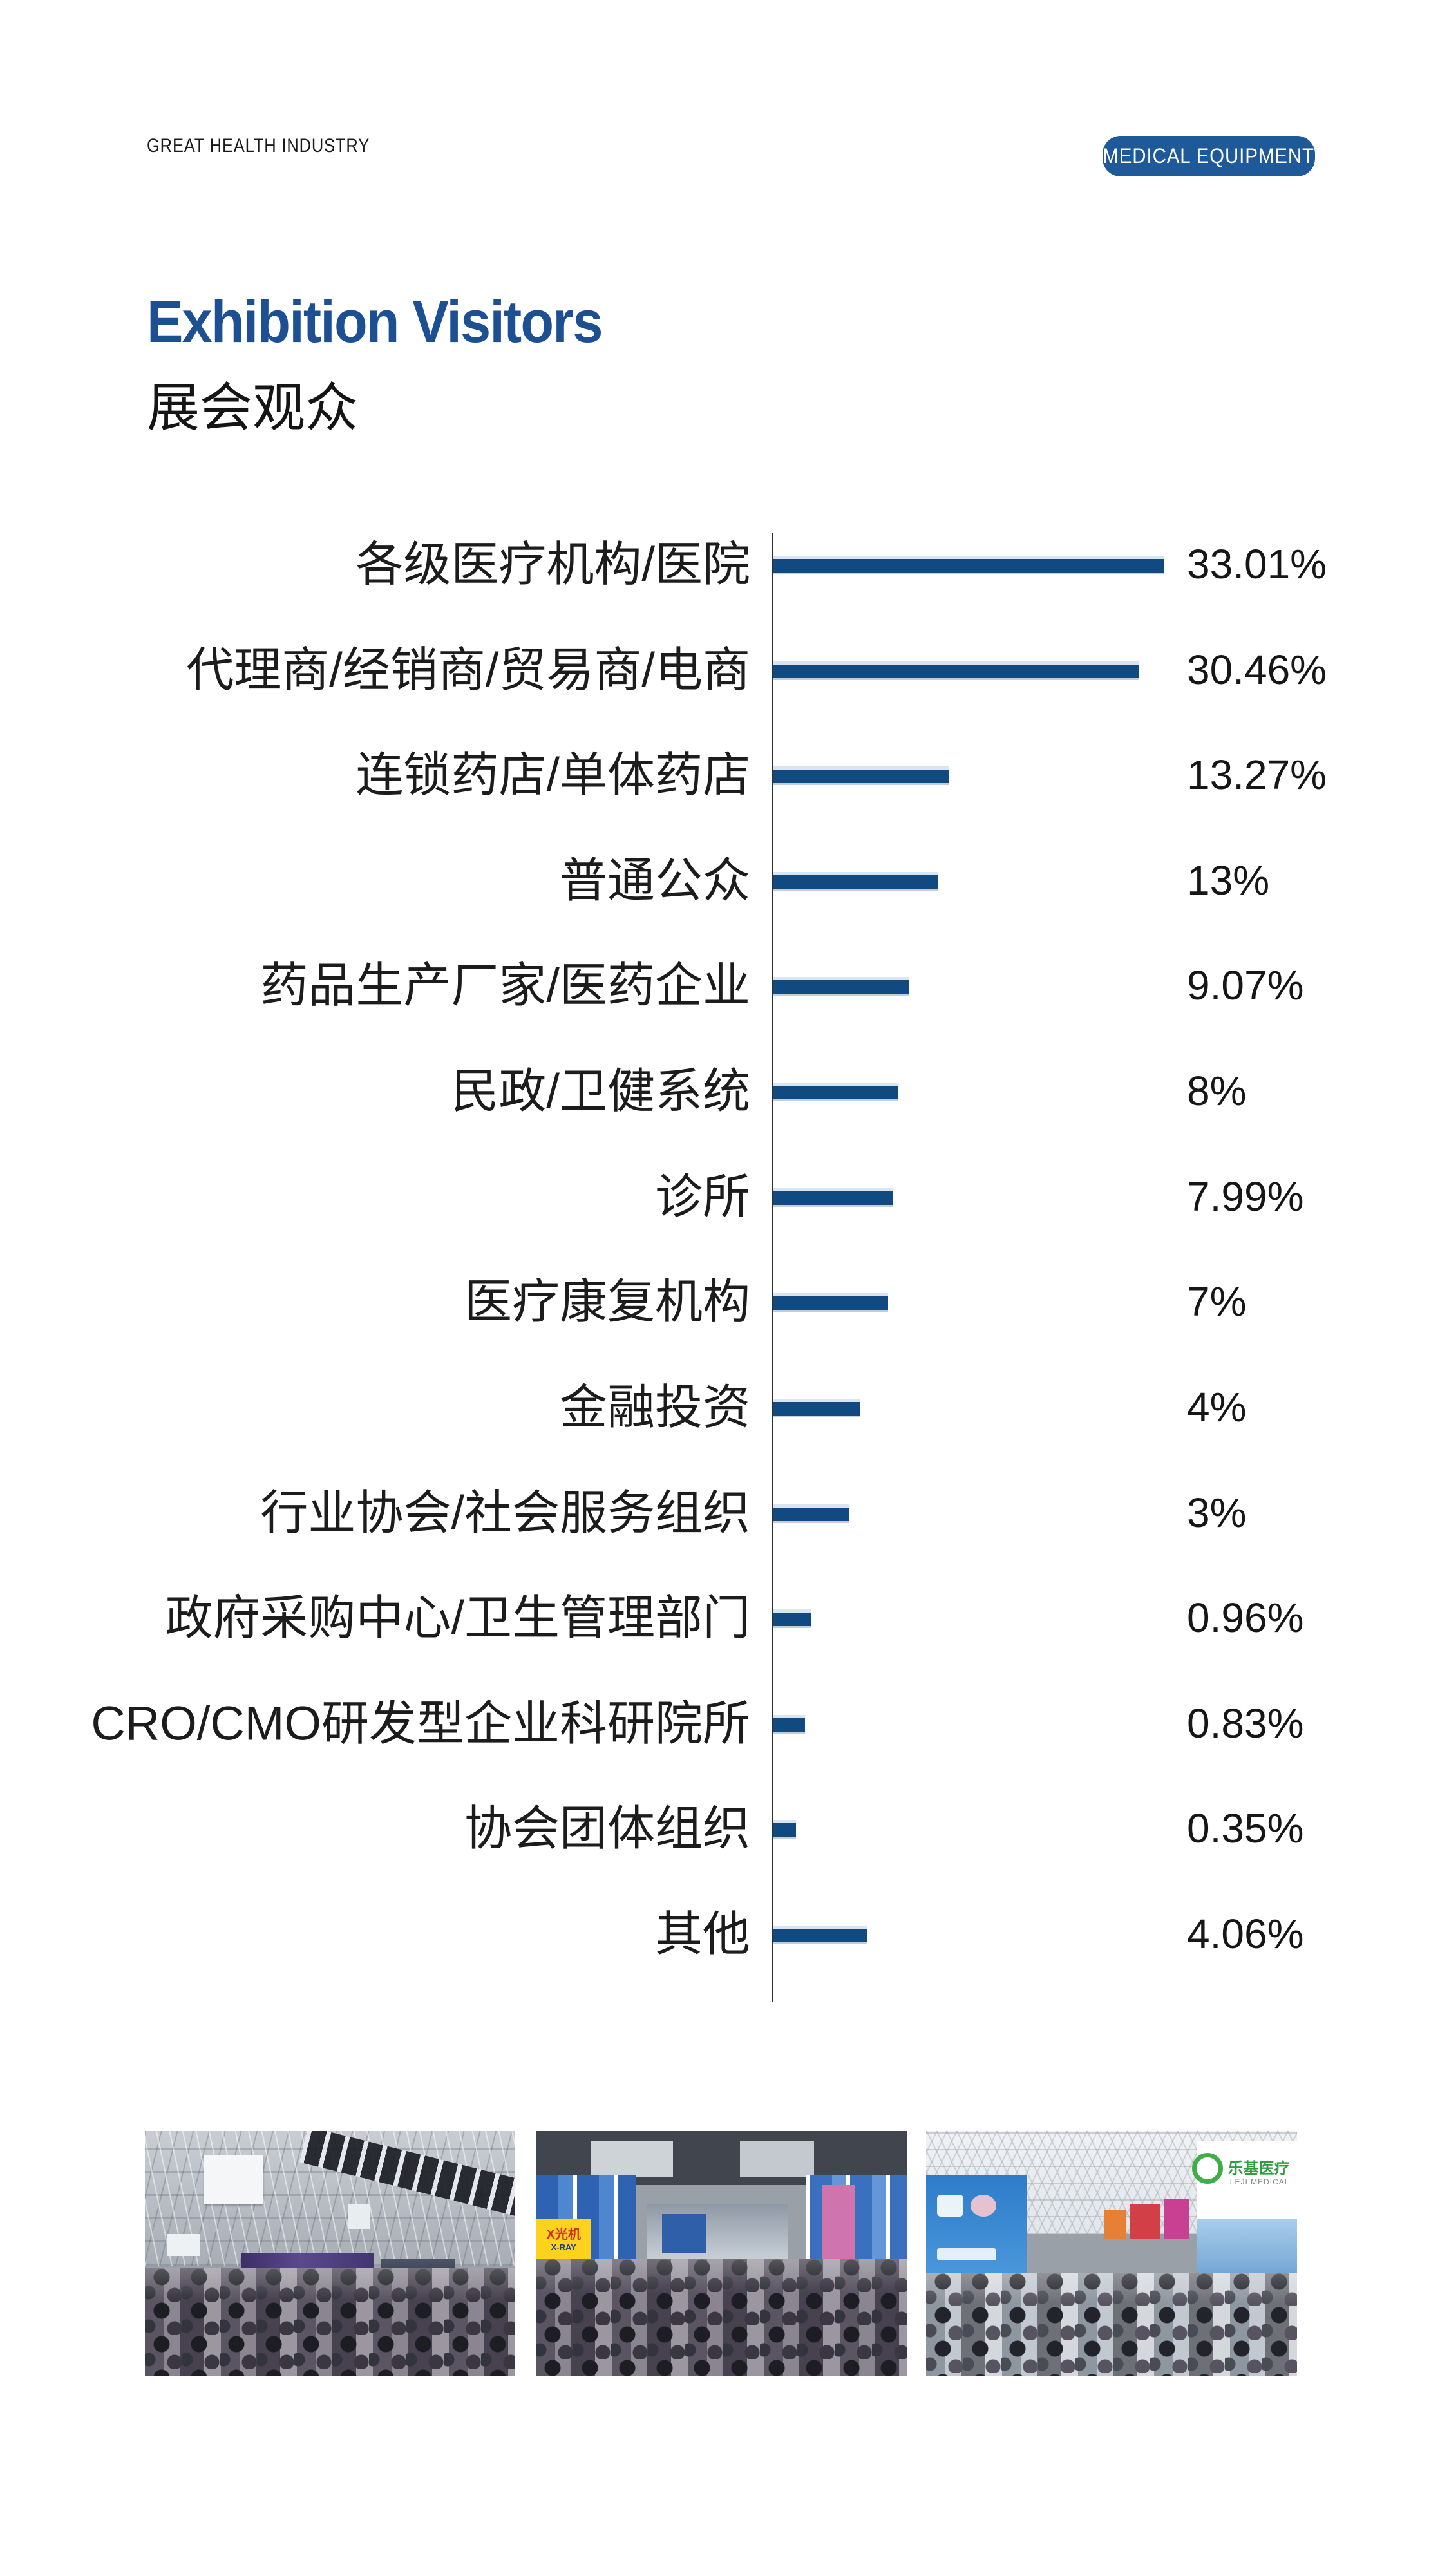 The height and width of the screenshot is (2576, 1449). I want to click on photo3-magenta-booth, so click(1176, 2219).